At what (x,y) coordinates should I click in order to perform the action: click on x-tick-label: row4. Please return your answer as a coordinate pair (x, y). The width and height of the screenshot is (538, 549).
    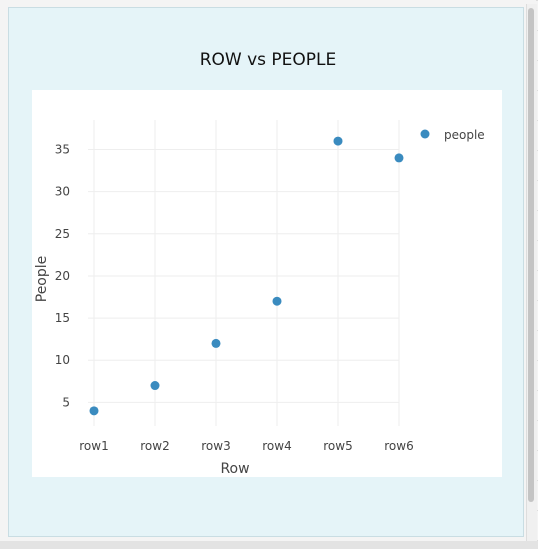
    Looking at the image, I should click on (276, 446).